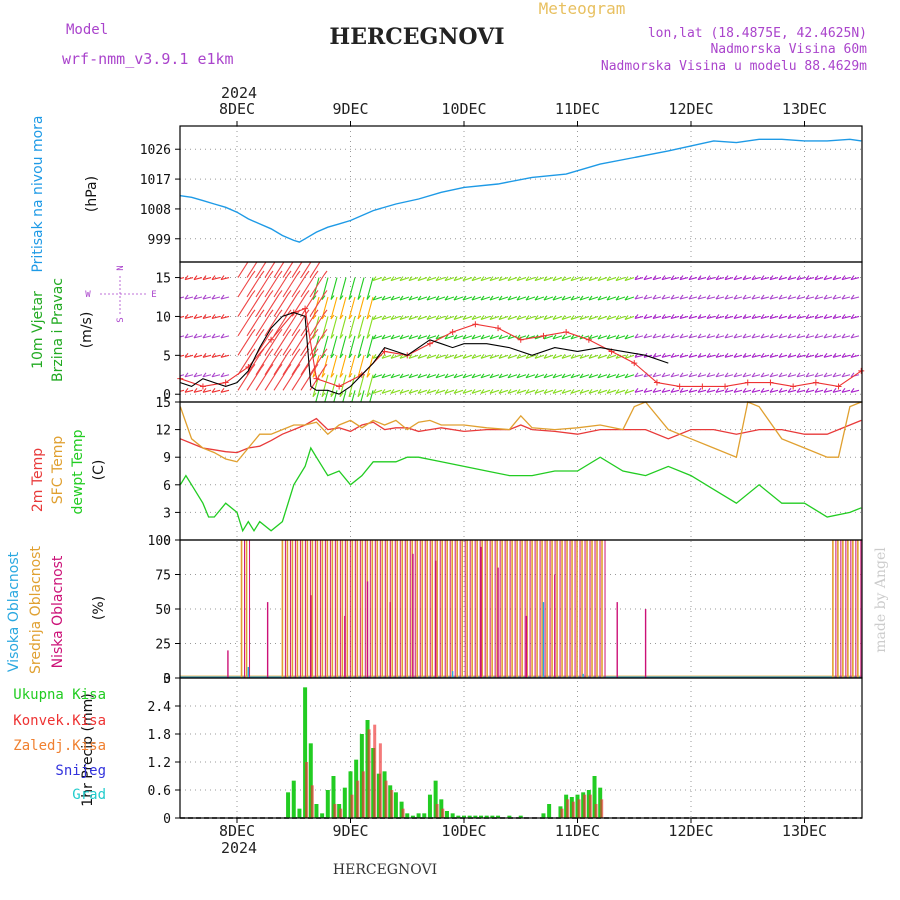  What do you see at coordinates (159, 240) in the screenshot?
I see `y-tick-label: 999` at bounding box center [159, 240].